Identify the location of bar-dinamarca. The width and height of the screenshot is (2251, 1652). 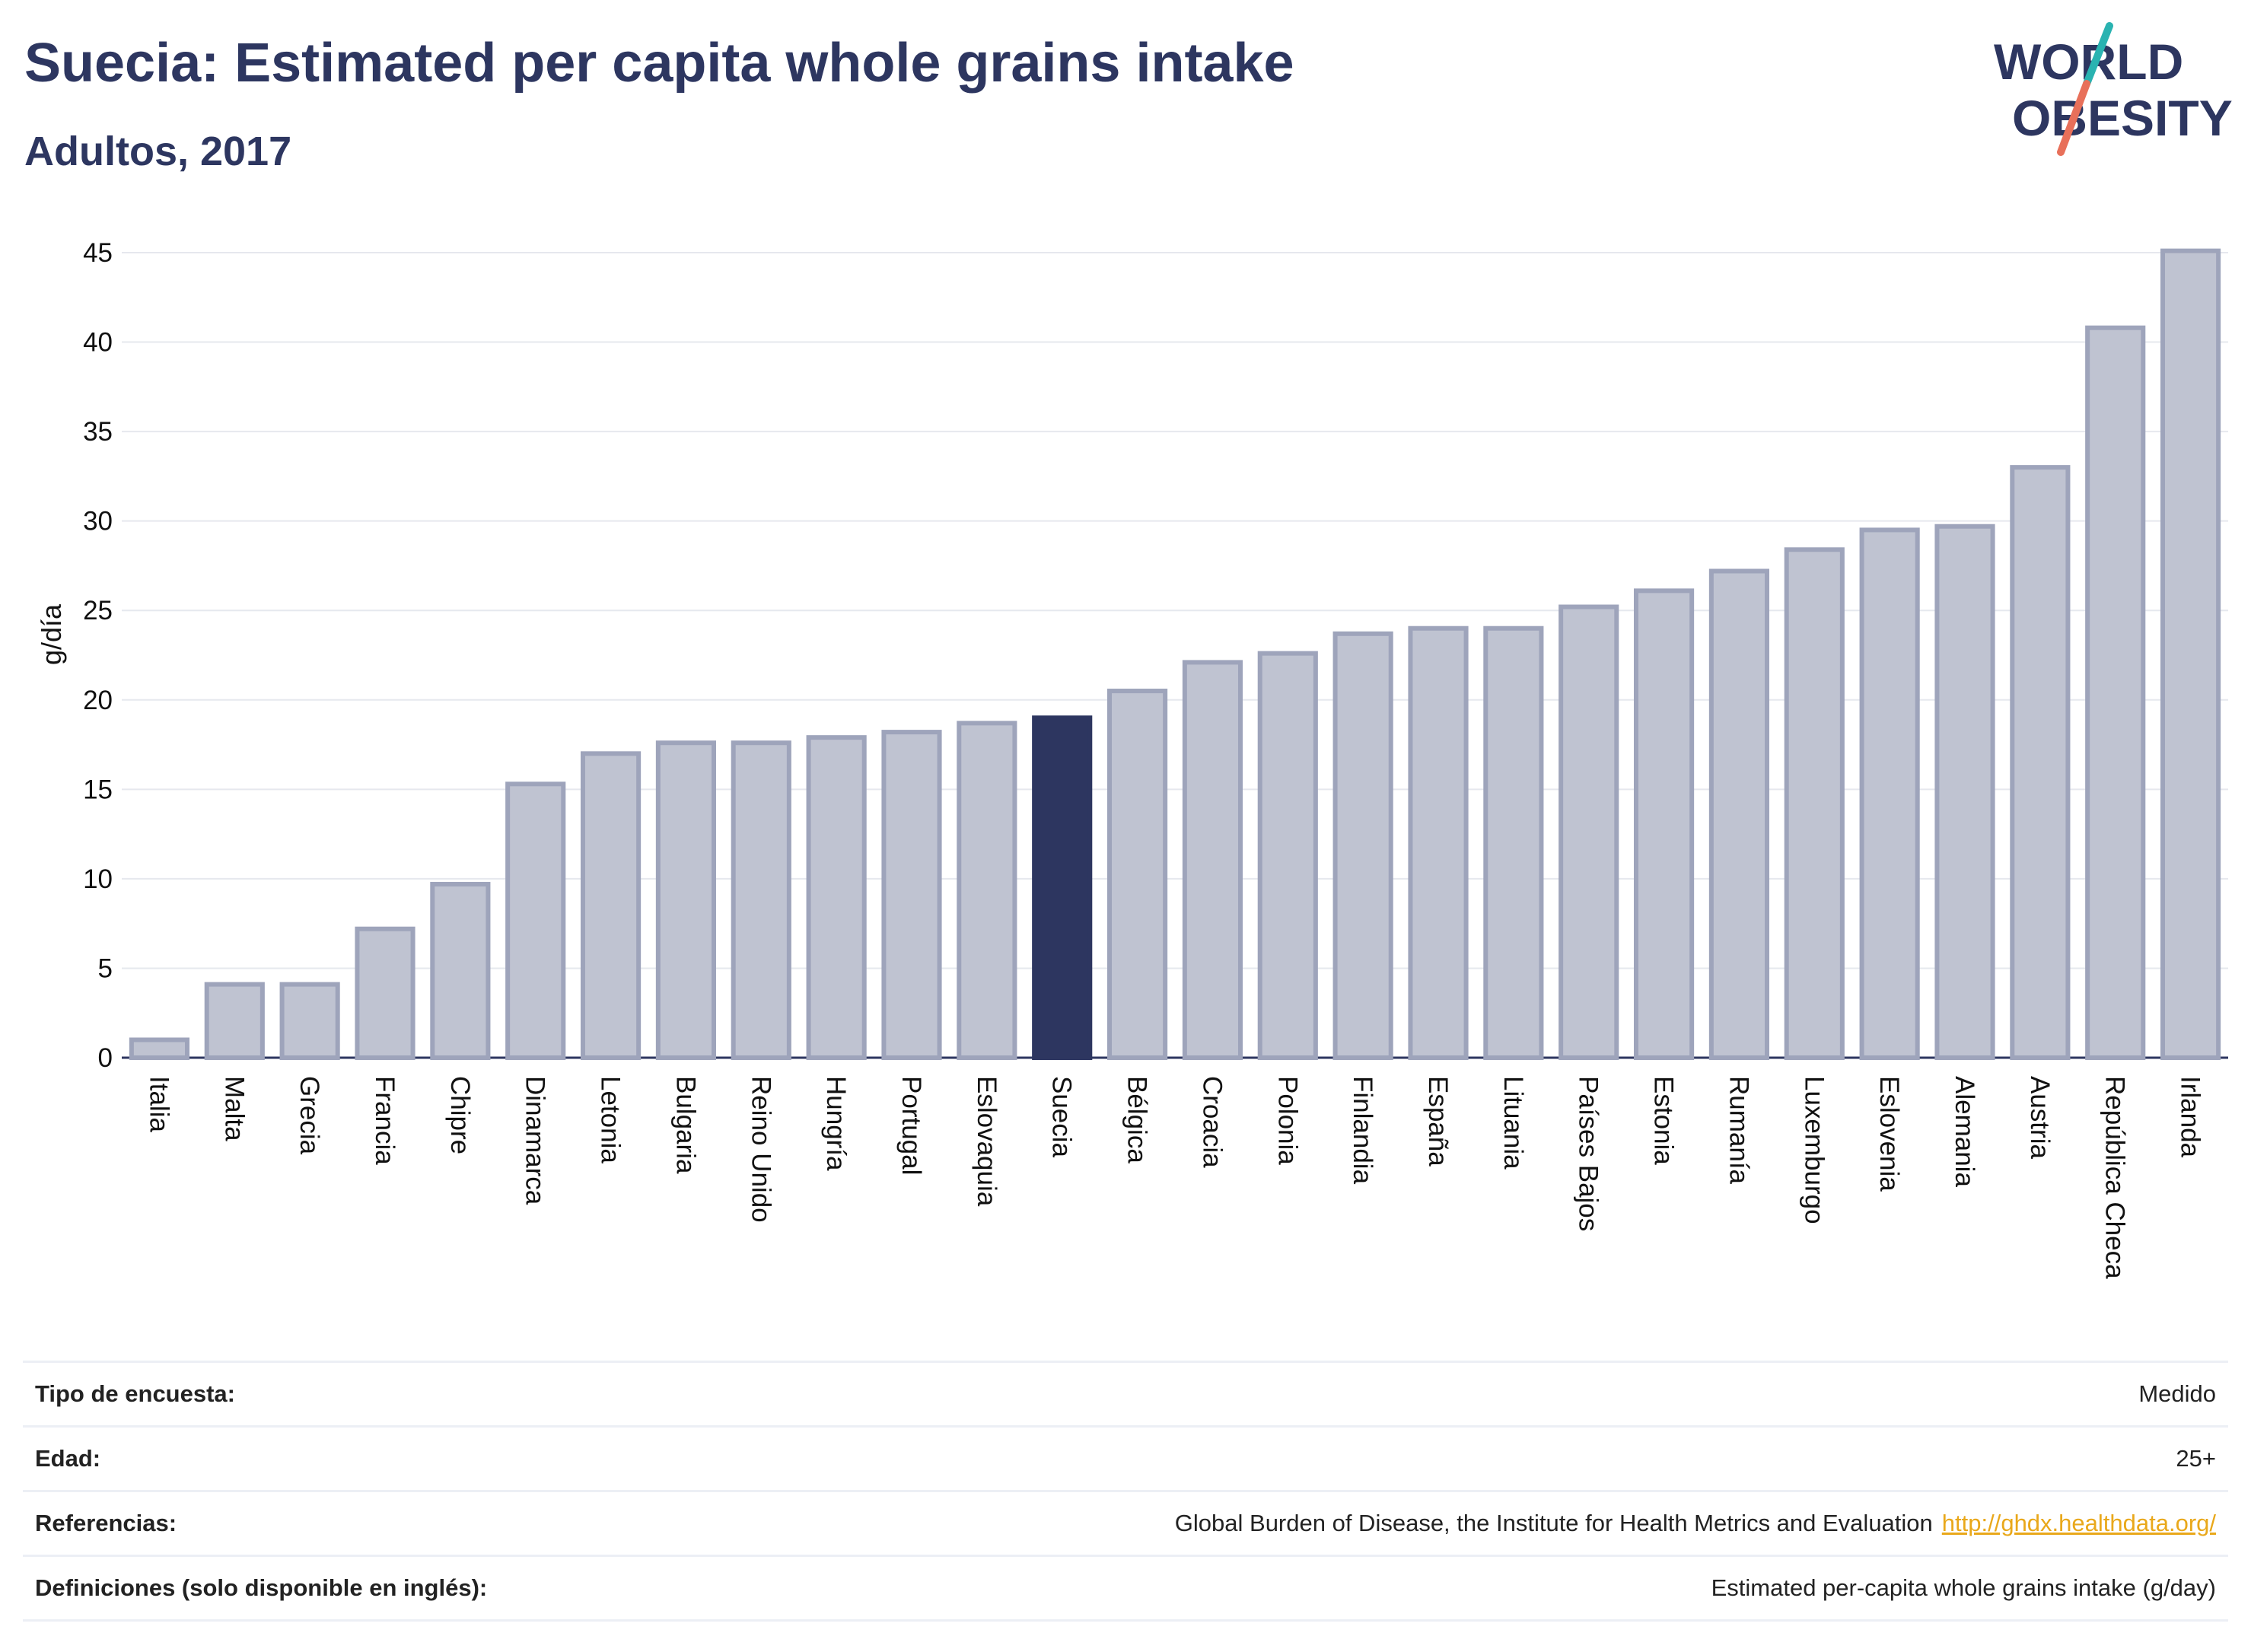
(535, 921).